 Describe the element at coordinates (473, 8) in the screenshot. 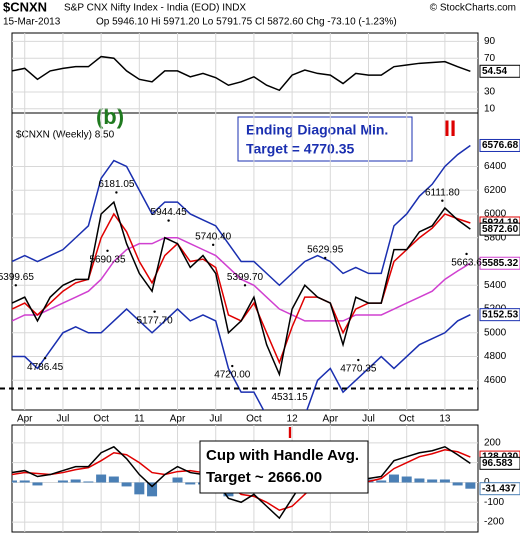

I see `credit: © StockCharts.com` at that location.